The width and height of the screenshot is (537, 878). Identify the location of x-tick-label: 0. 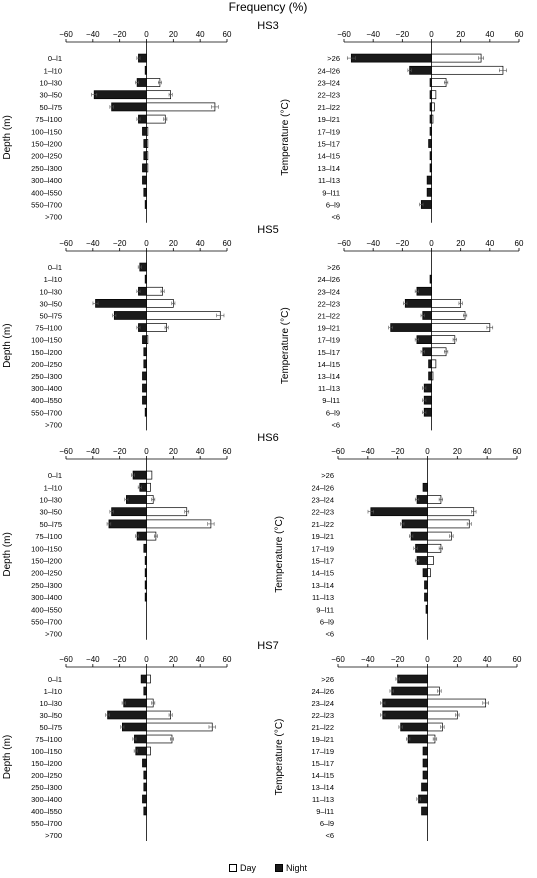
(431, 243).